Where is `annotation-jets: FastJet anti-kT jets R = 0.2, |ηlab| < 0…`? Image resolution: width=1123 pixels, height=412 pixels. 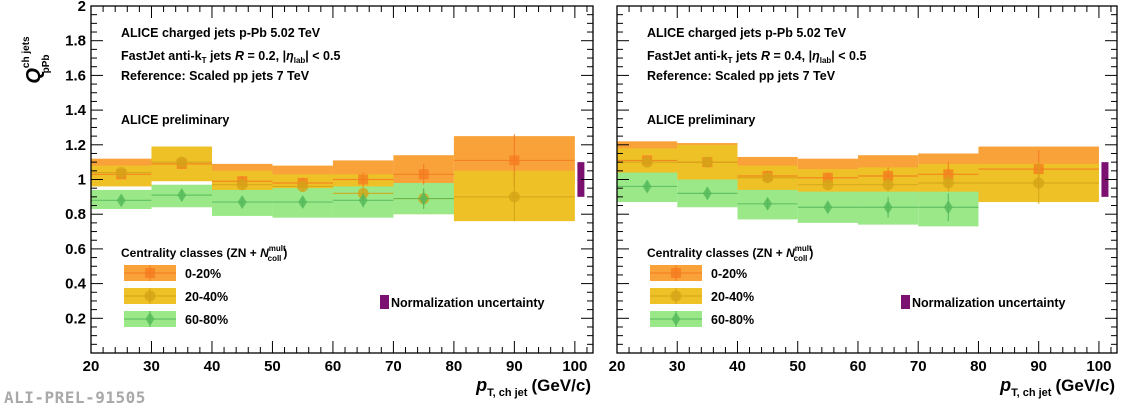 annotation-jets: FastJet anti-kT jets R = 0.2, |ηlab| < 0… is located at coordinates (230, 57).